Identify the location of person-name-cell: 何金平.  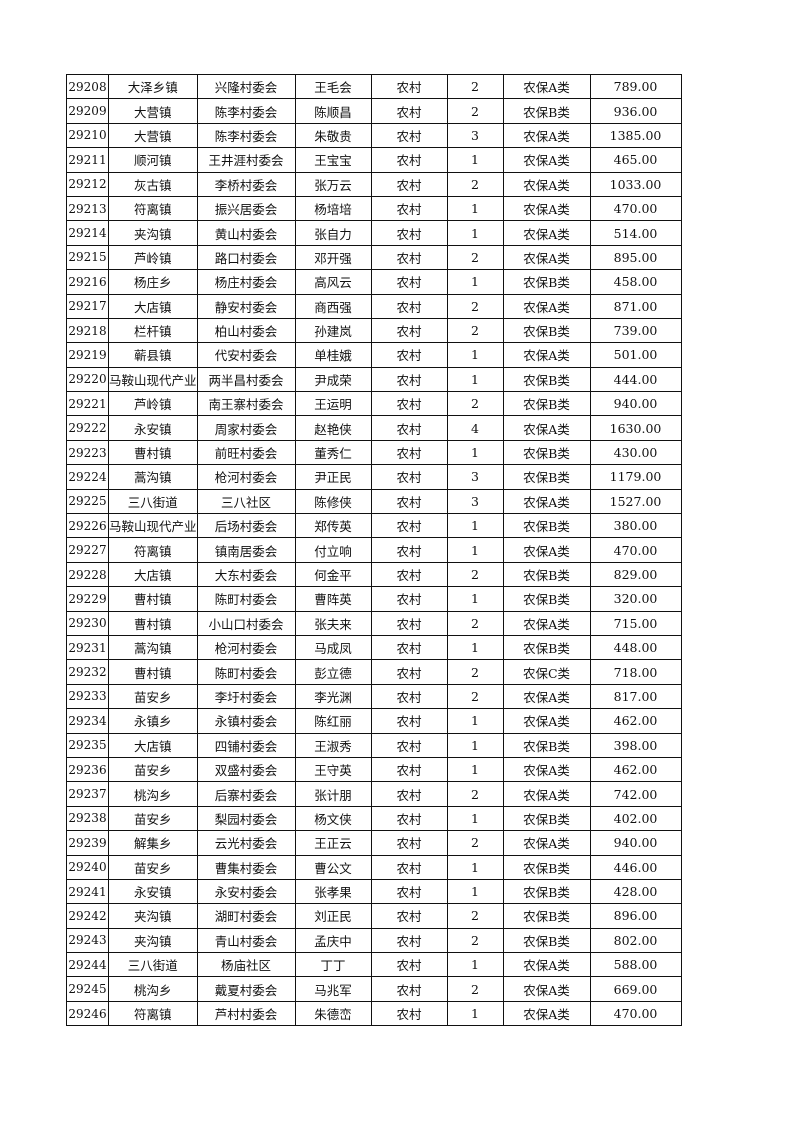
(333, 574).